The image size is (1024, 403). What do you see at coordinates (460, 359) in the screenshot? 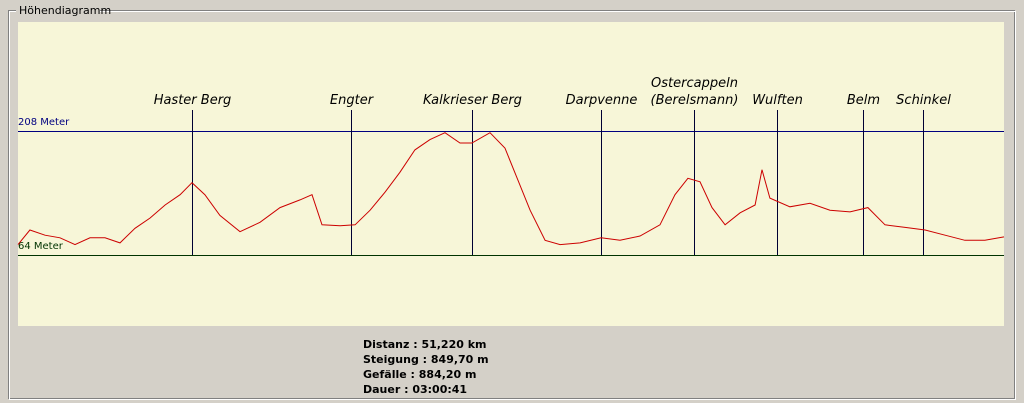
I see `stat-value: 849,70 m` at bounding box center [460, 359].